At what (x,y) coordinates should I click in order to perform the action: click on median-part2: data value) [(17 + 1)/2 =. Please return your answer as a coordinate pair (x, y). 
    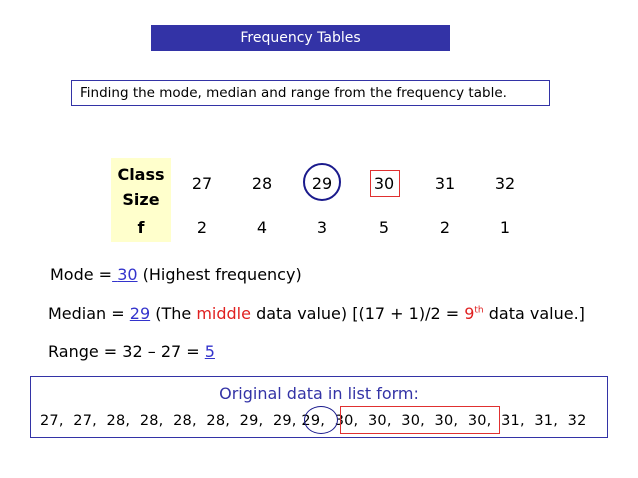
    Looking at the image, I should click on (358, 313).